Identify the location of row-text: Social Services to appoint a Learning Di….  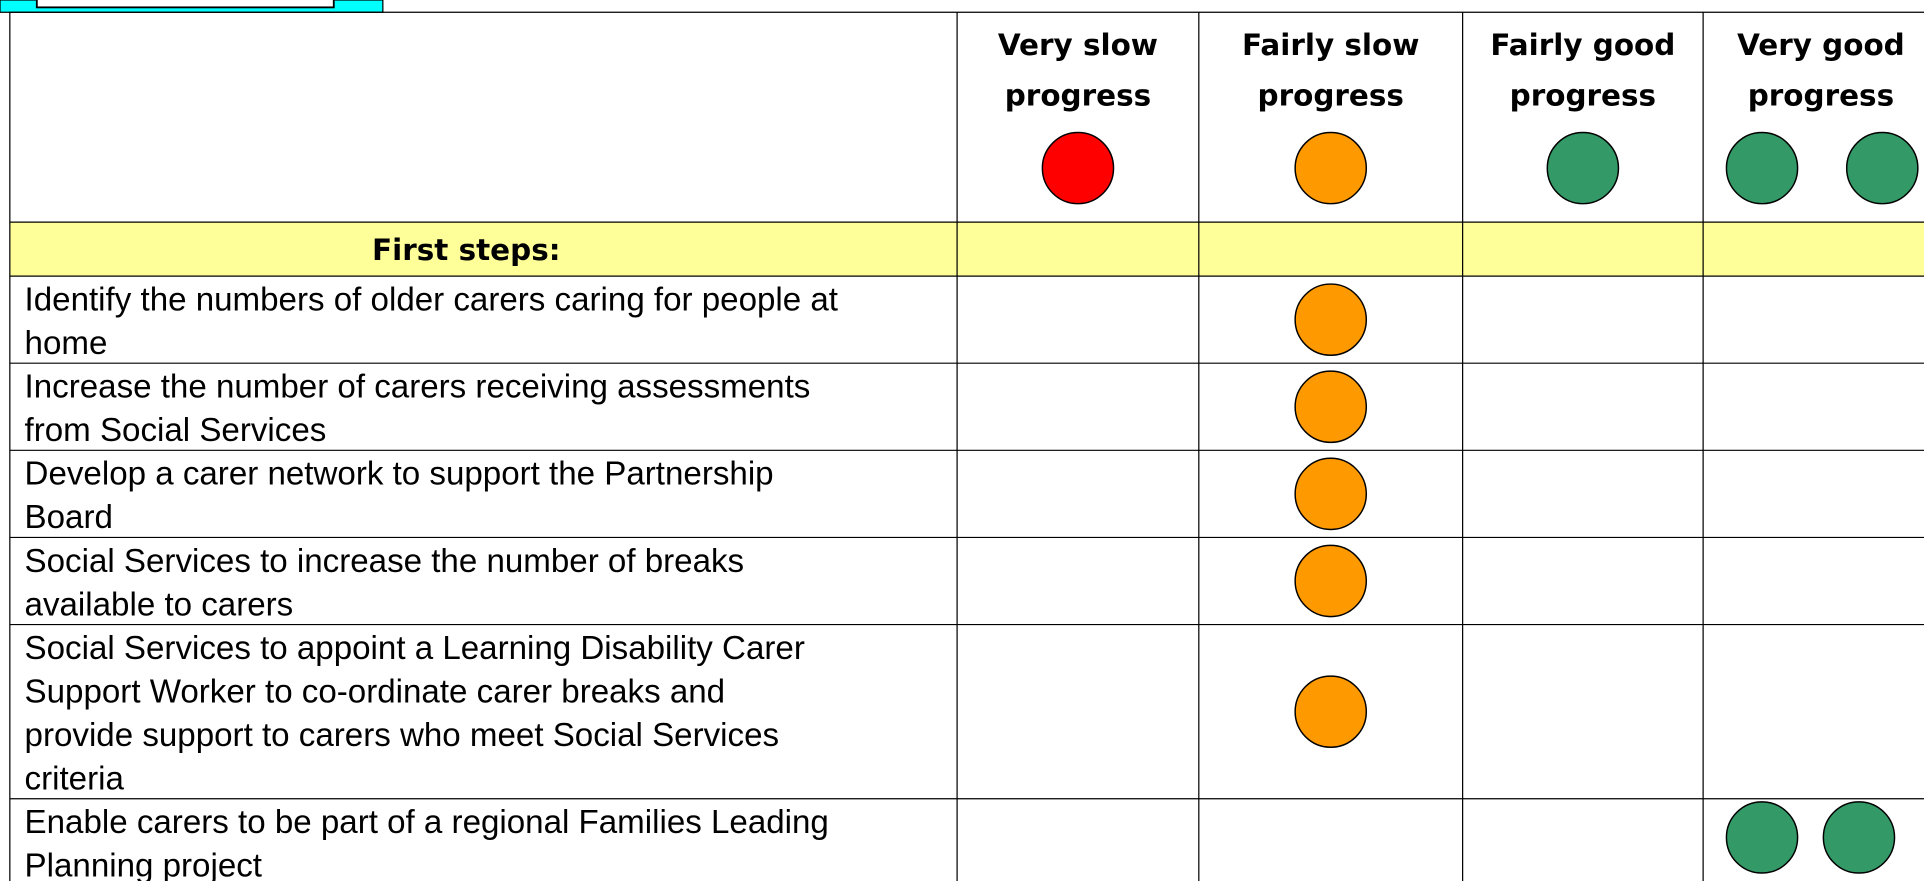
(415, 648).